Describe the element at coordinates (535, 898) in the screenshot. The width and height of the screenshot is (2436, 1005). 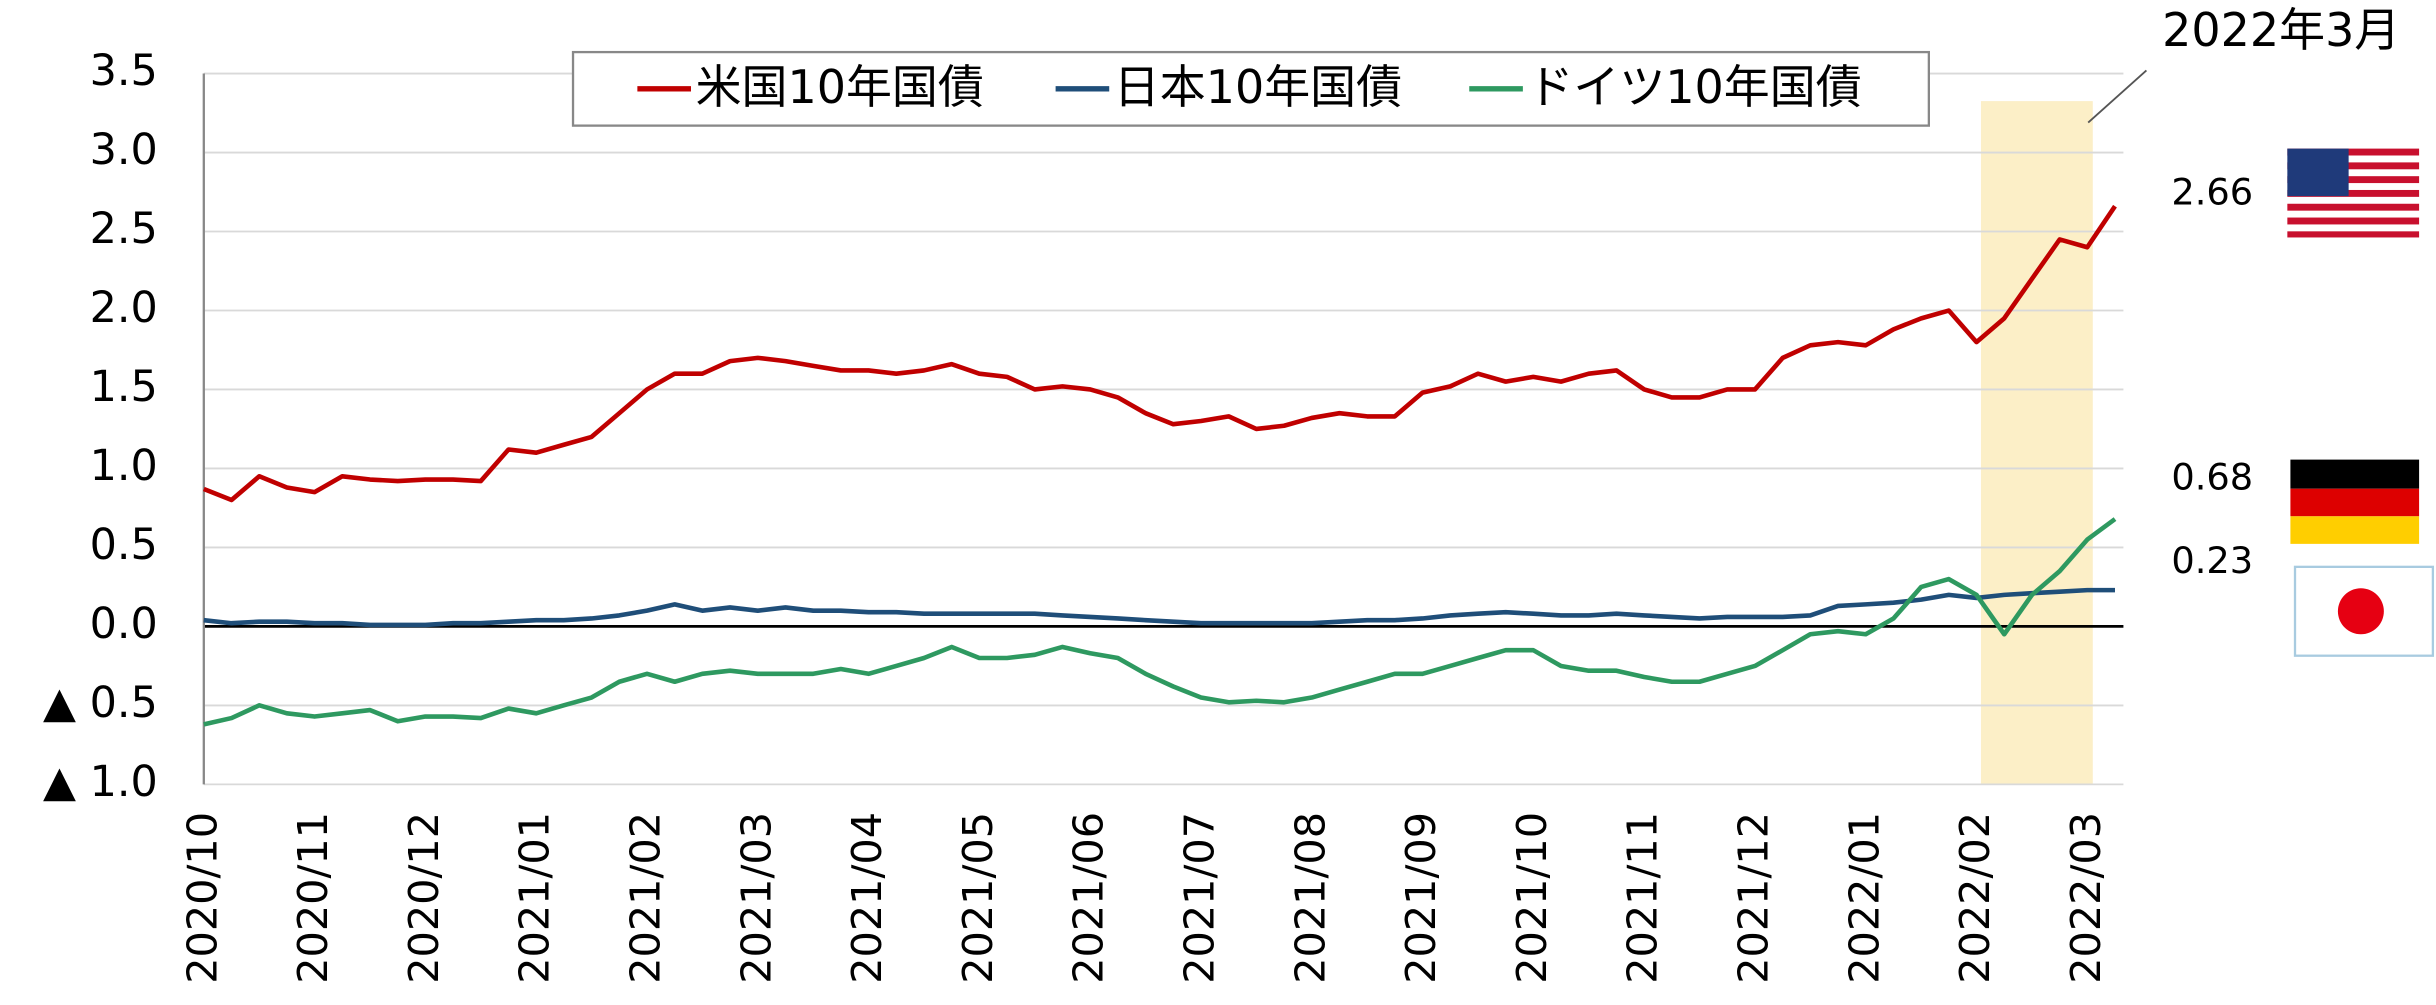
I see `x-tick-label: 2021/01` at that location.